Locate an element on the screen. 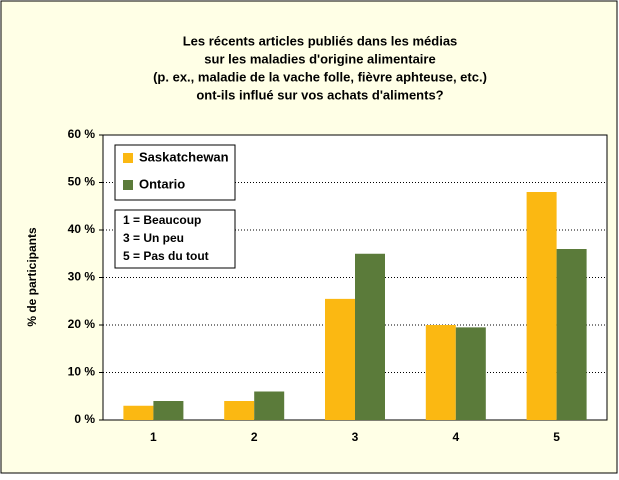 Image resolution: width=619 pixels, height=480 pixels. annotation: 1 = Beaucoup is located at coordinates (162, 220).